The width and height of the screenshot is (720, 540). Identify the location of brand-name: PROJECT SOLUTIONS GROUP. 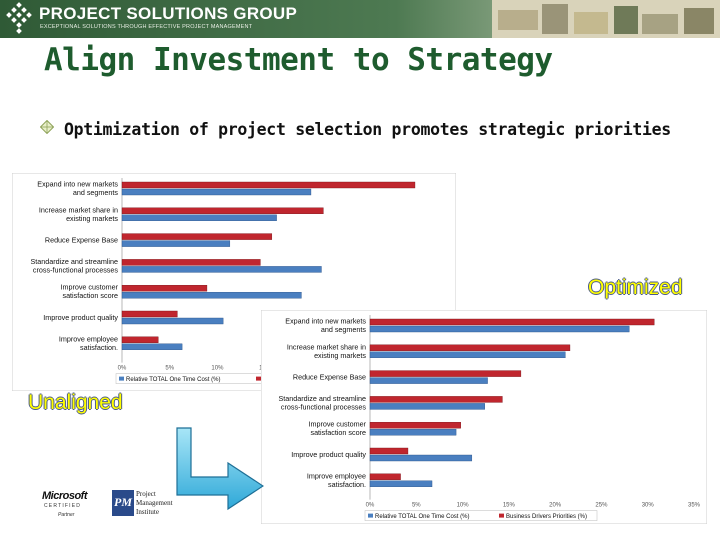
(168, 13).